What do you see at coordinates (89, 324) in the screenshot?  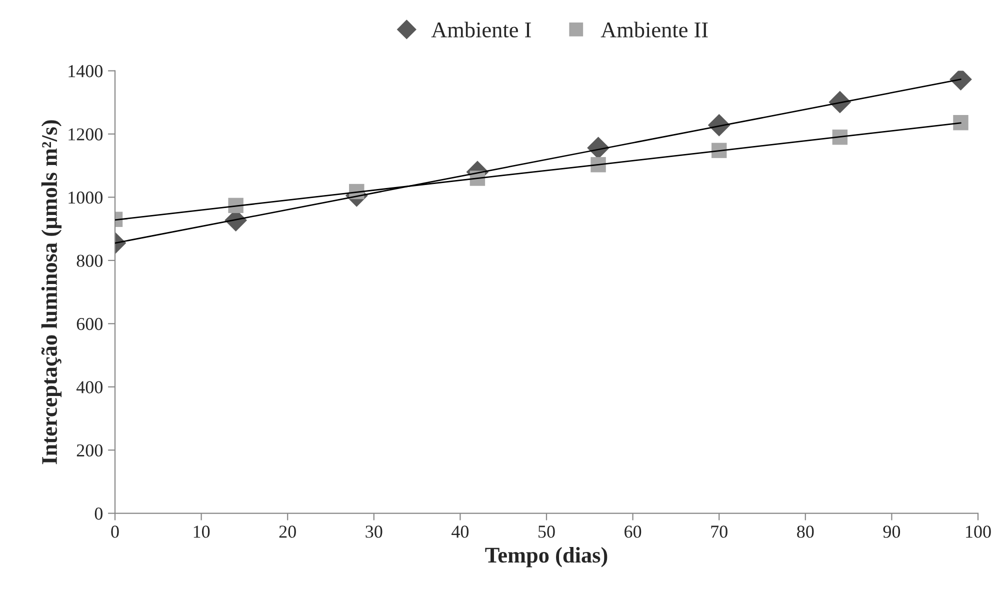 I see `y-tick-label: 600` at bounding box center [89, 324].